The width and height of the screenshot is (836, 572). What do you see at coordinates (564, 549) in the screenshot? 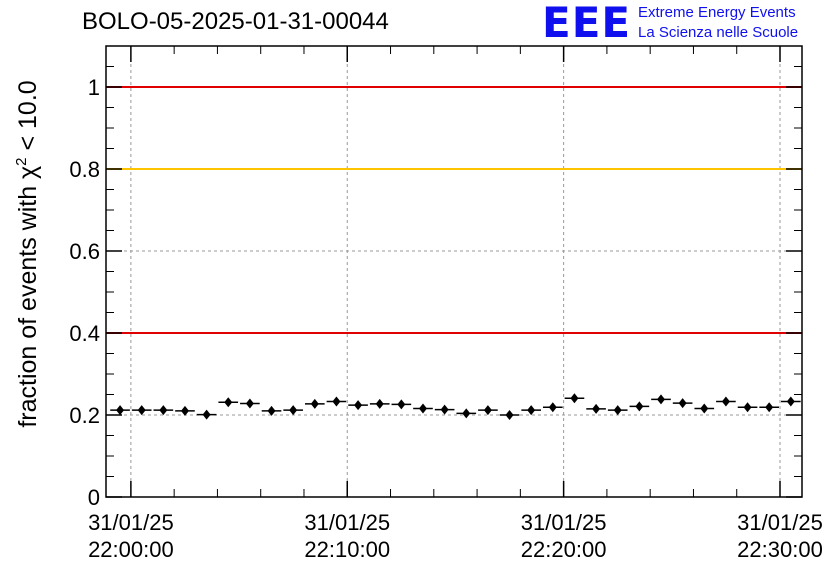
I see `x-tick-time-label: 22:20:00` at bounding box center [564, 549].